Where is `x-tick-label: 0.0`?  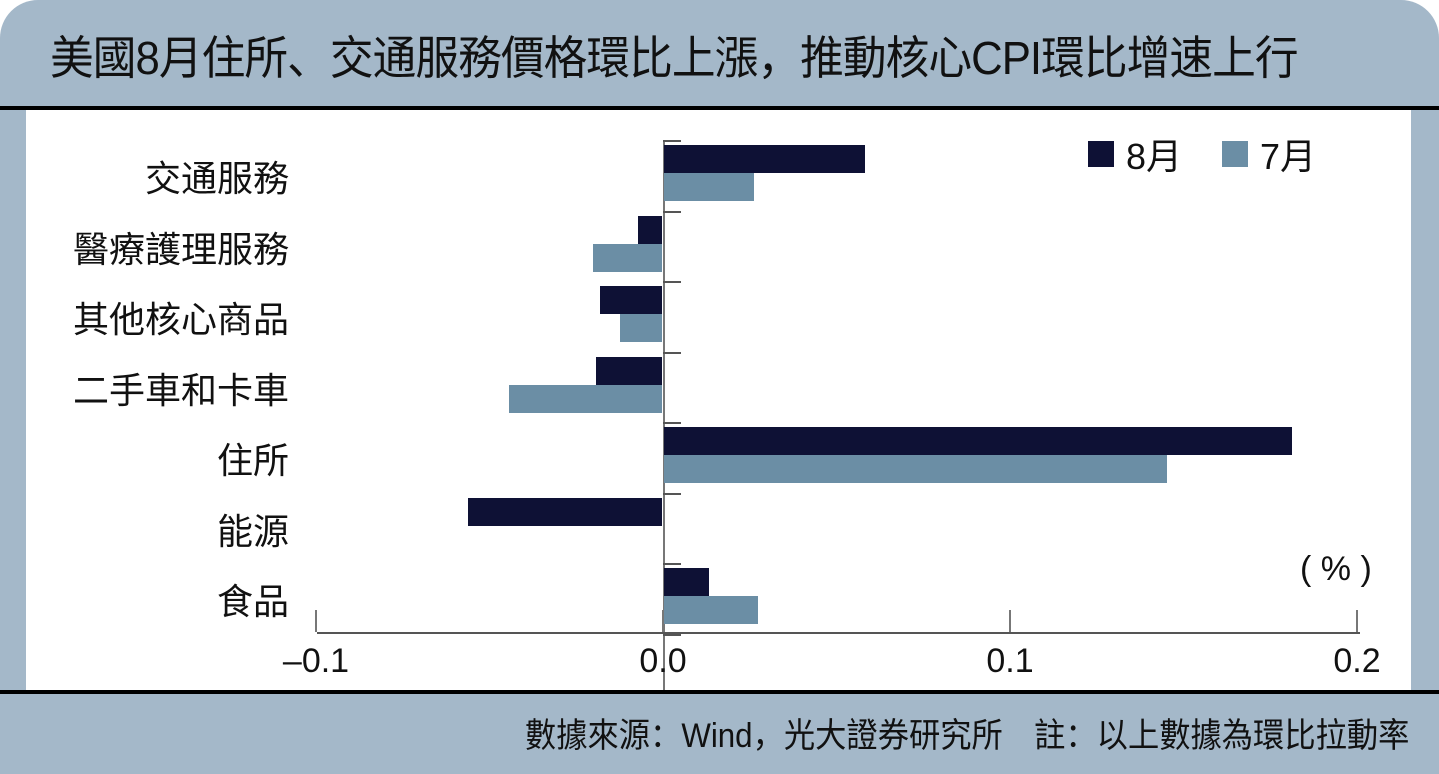 x-tick-label: 0.0 is located at coordinates (663, 661).